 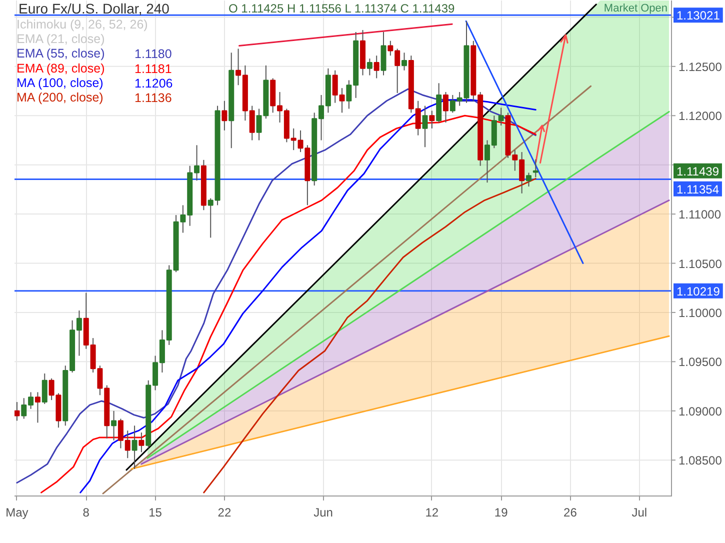 What do you see at coordinates (700, 67) in the screenshot?
I see `y-tick-label: 1.12500` at bounding box center [700, 67].